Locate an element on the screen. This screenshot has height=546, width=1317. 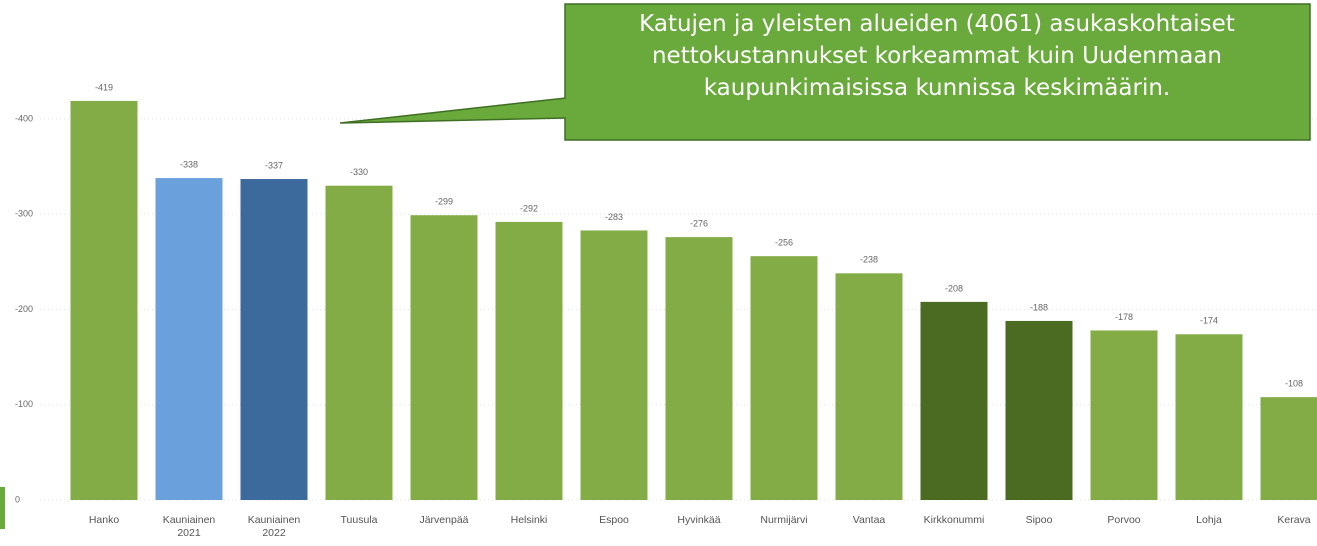
value-label: -292 is located at coordinates (529, 208).